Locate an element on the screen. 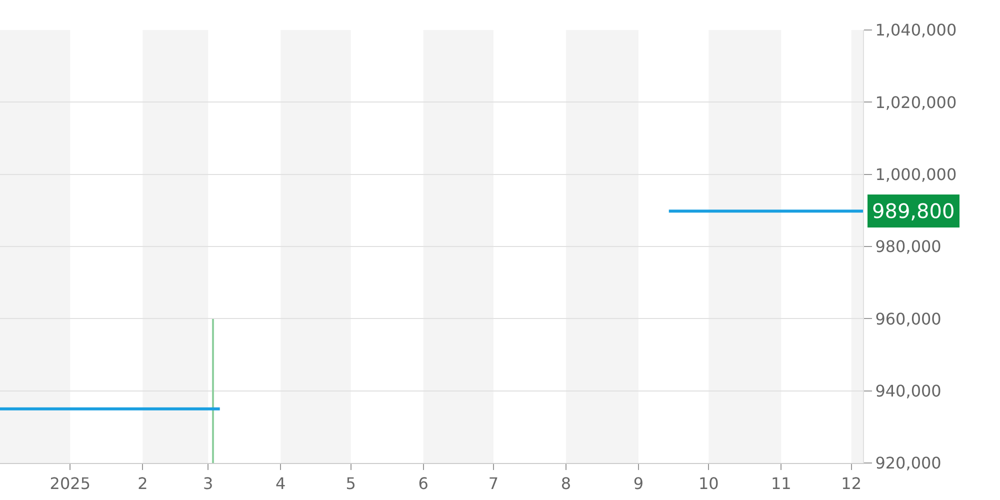  annotation: 989,800 is located at coordinates (913, 211).